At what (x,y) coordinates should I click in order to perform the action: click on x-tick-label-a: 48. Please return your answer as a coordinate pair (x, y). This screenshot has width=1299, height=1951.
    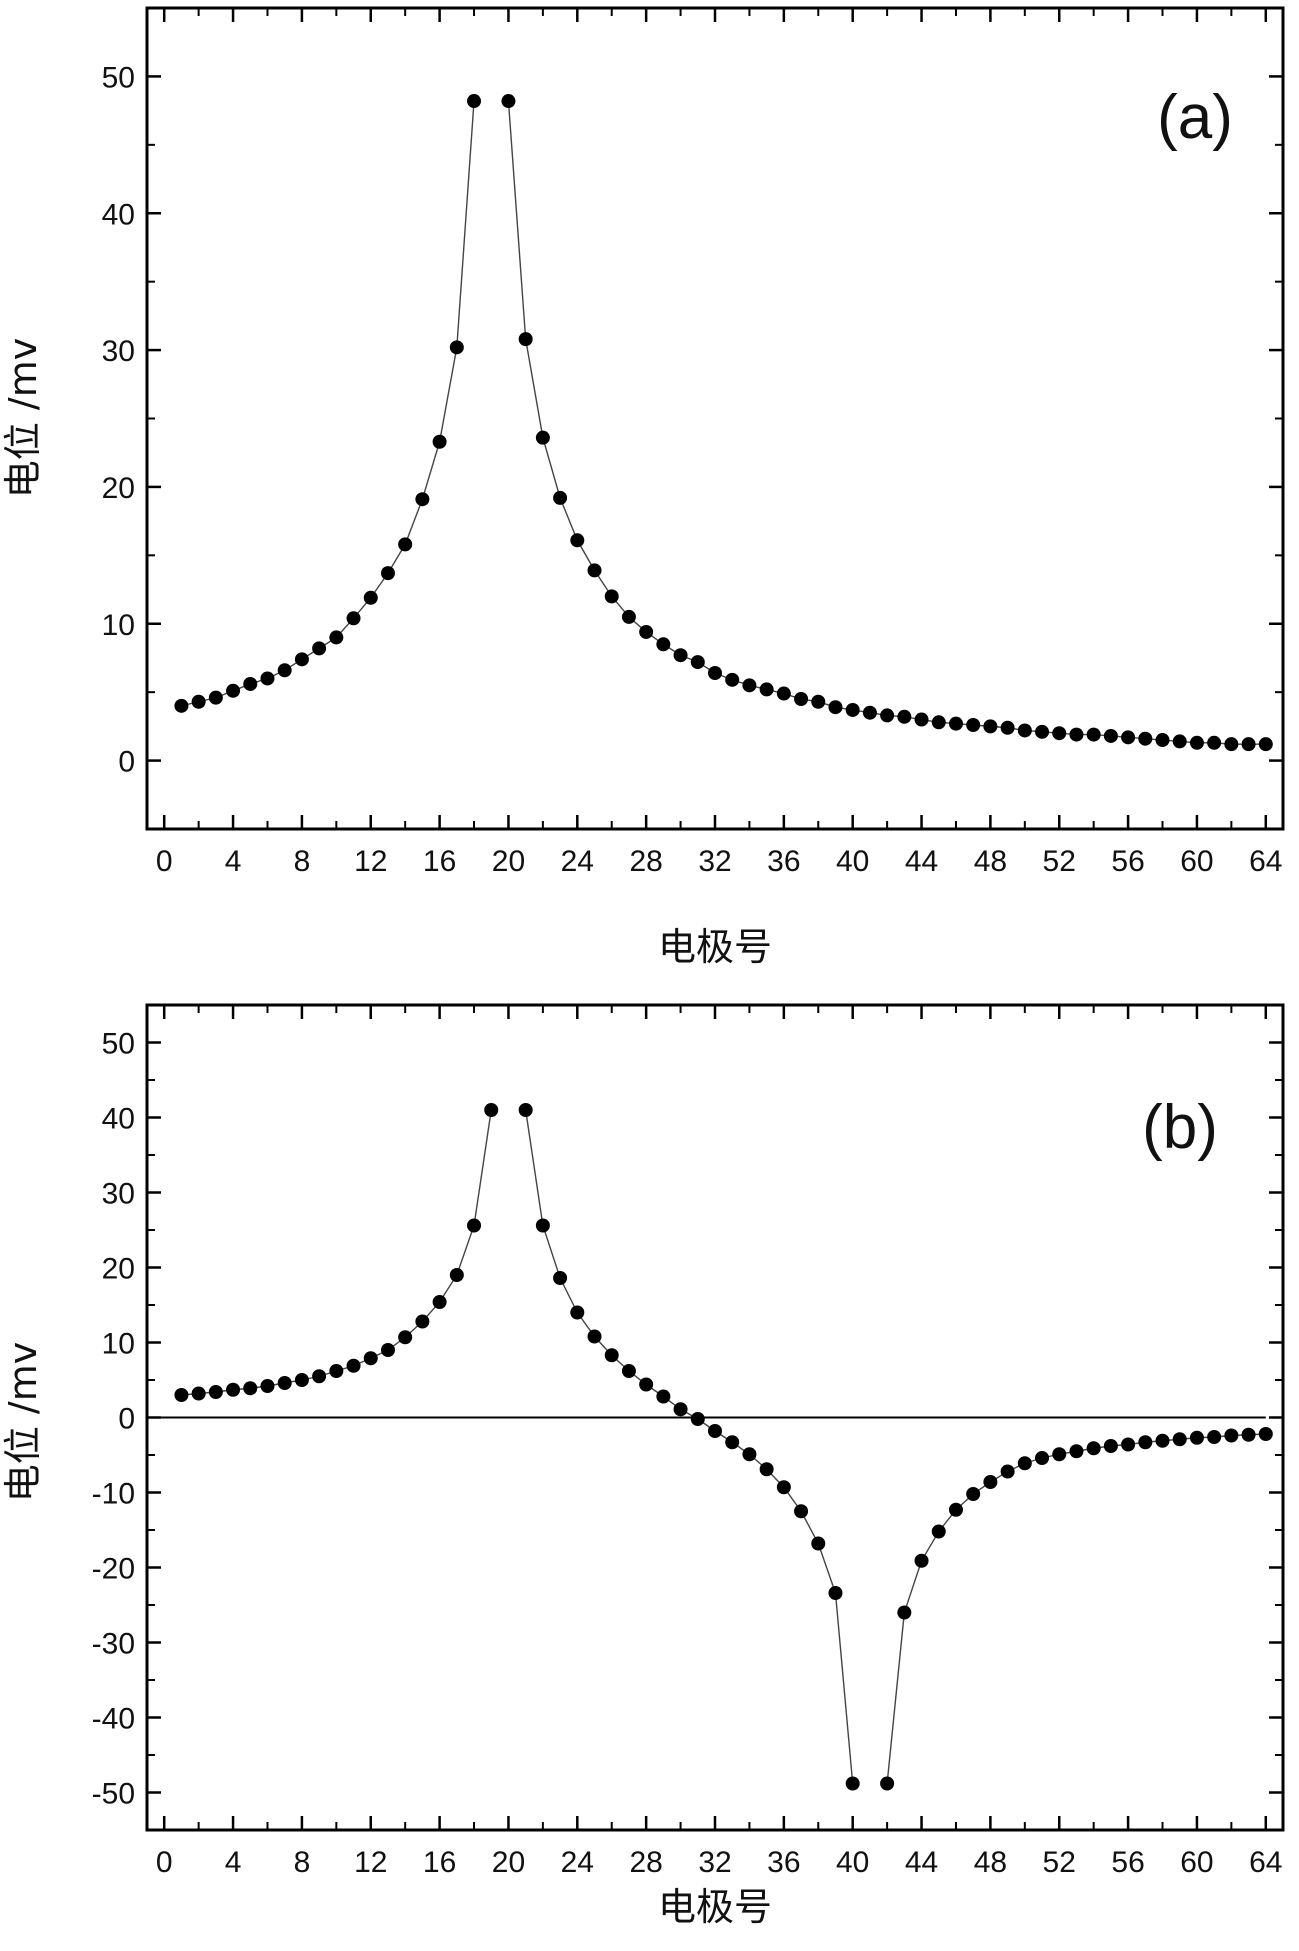
    Looking at the image, I should click on (990, 861).